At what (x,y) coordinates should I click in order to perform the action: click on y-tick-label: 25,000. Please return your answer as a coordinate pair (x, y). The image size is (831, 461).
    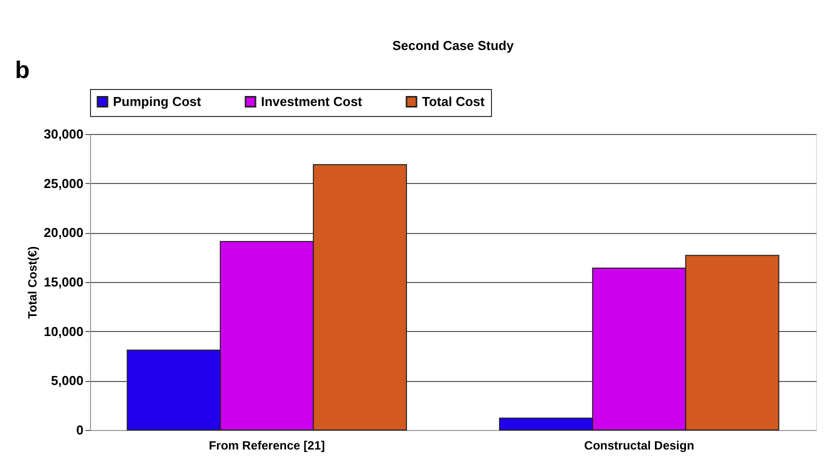
    Looking at the image, I should click on (64, 183).